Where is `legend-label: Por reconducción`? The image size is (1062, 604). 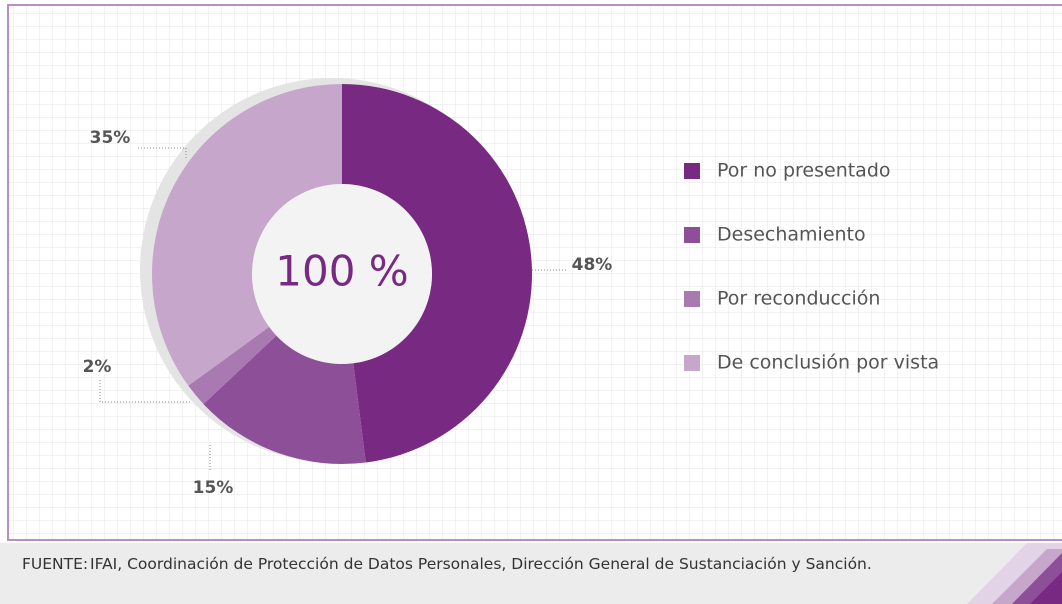 legend-label: Por reconducción is located at coordinates (798, 299).